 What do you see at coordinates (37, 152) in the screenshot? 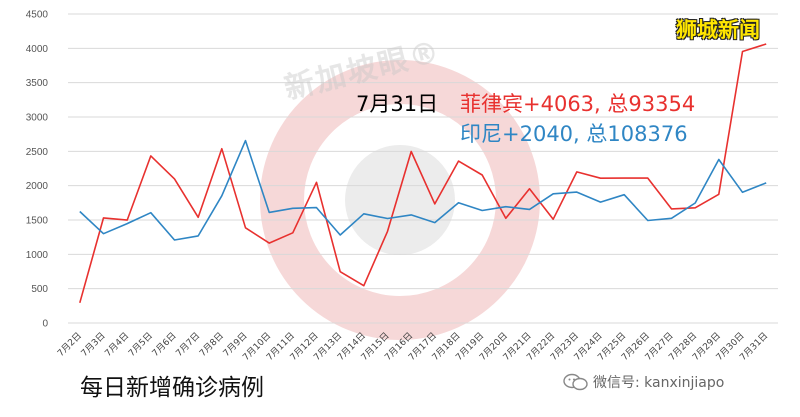
I see `y-tick-label: 2500` at bounding box center [37, 152].